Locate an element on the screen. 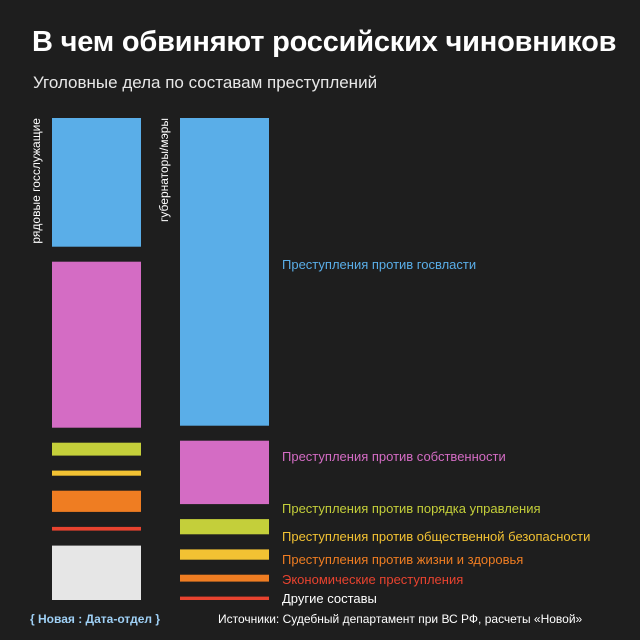 This screenshot has height=640, width=640. category-label-officials: рядовые госслужащие is located at coordinates (36, 181).